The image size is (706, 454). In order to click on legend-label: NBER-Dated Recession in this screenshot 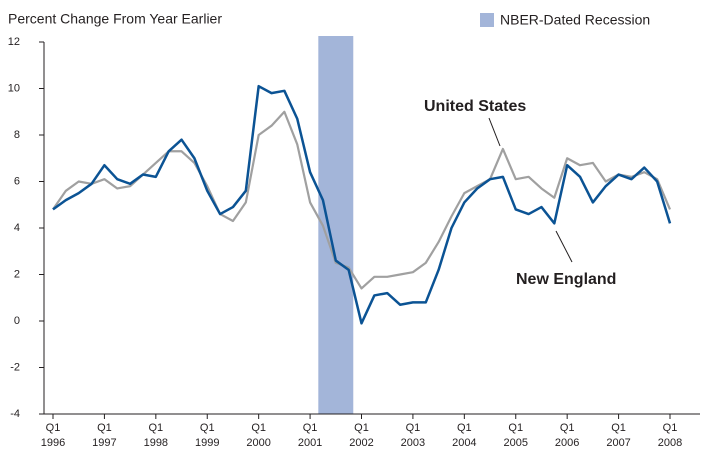, I will do `click(575, 20)`.